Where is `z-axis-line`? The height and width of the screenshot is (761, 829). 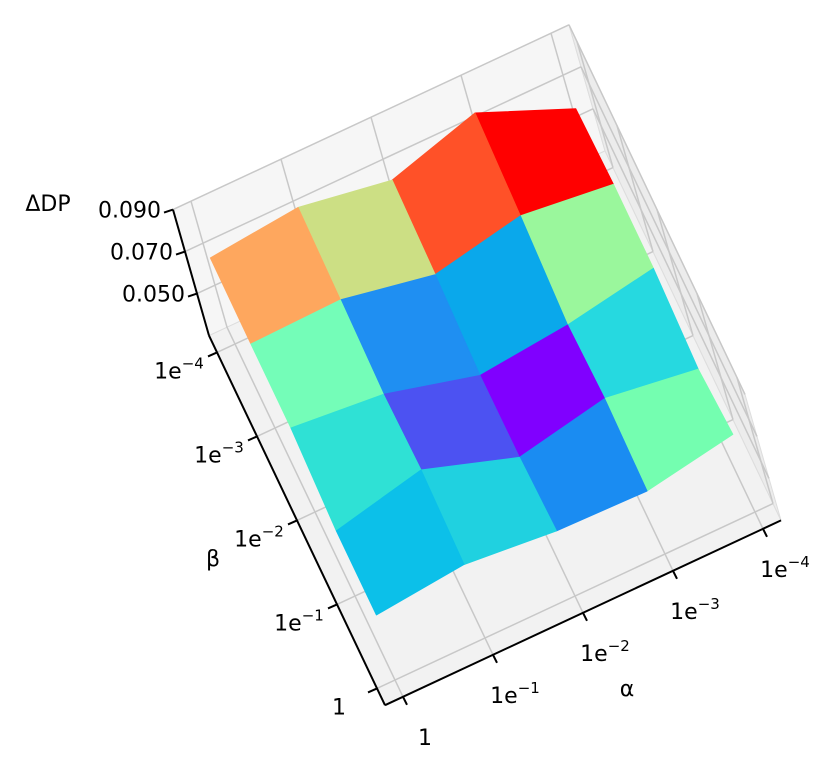
z-axis-line is located at coordinates (191, 272).